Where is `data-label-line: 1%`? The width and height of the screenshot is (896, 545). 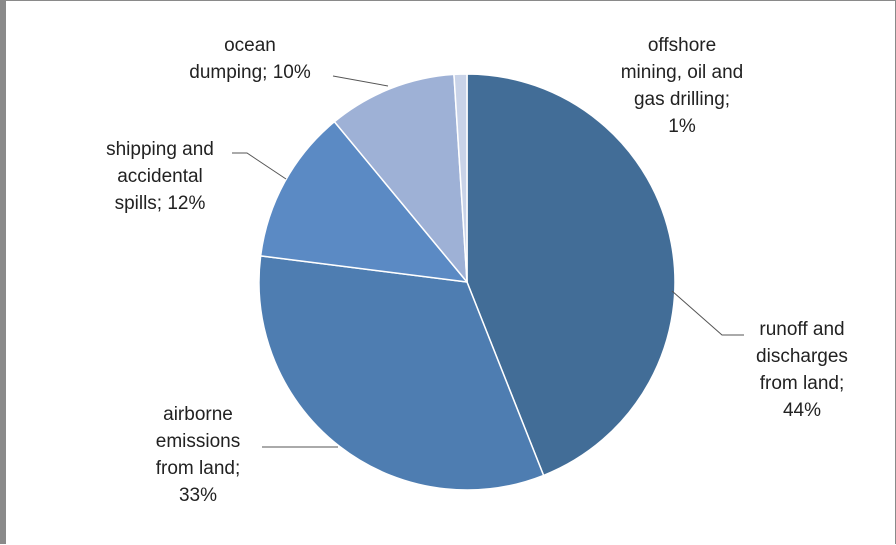 data-label-line: 1% is located at coordinates (682, 126).